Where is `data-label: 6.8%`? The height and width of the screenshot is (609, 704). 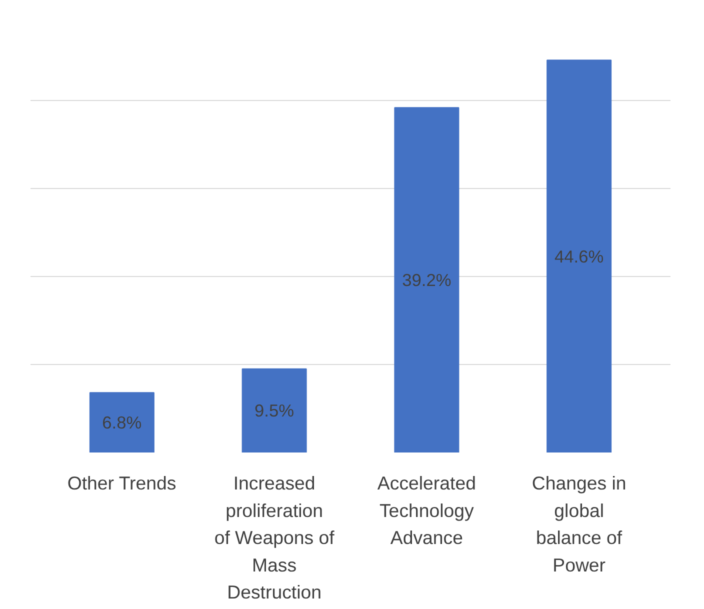 data-label: 6.8% is located at coordinates (122, 422).